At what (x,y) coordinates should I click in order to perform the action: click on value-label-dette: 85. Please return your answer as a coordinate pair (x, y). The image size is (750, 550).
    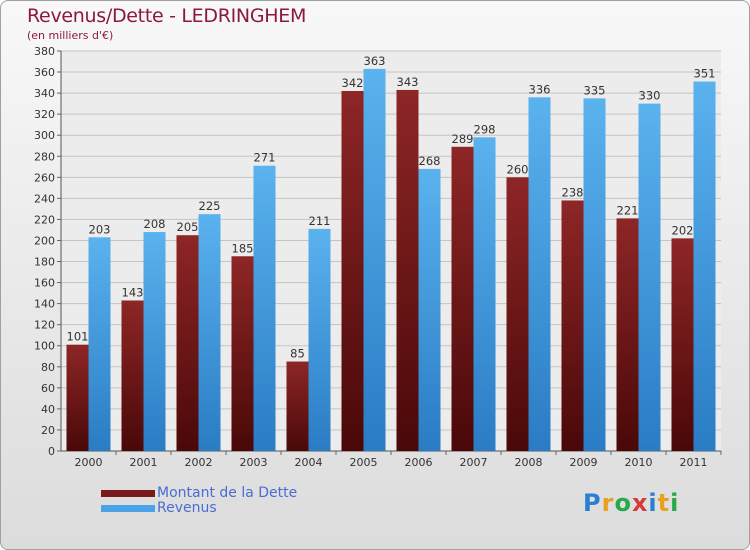
    Looking at the image, I should click on (297, 354).